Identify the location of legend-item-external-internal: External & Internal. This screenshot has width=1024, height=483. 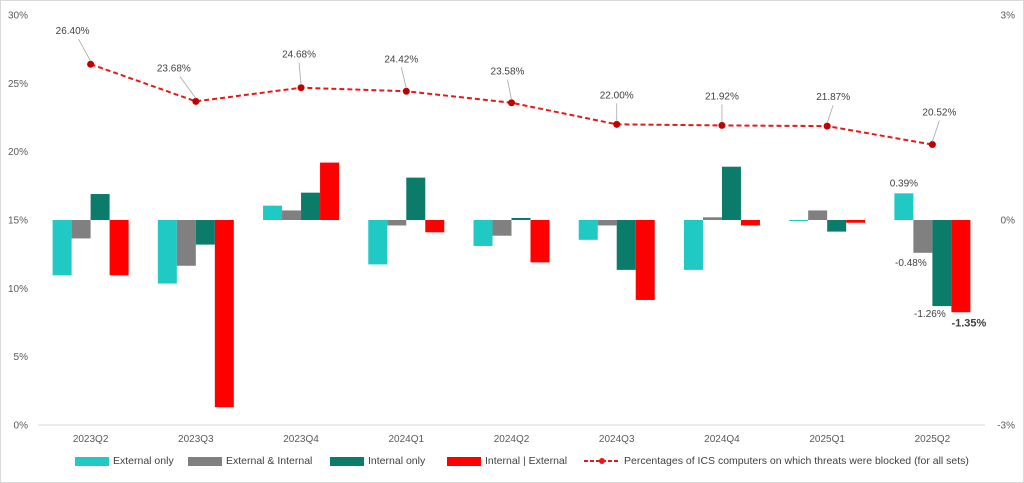
(250, 461).